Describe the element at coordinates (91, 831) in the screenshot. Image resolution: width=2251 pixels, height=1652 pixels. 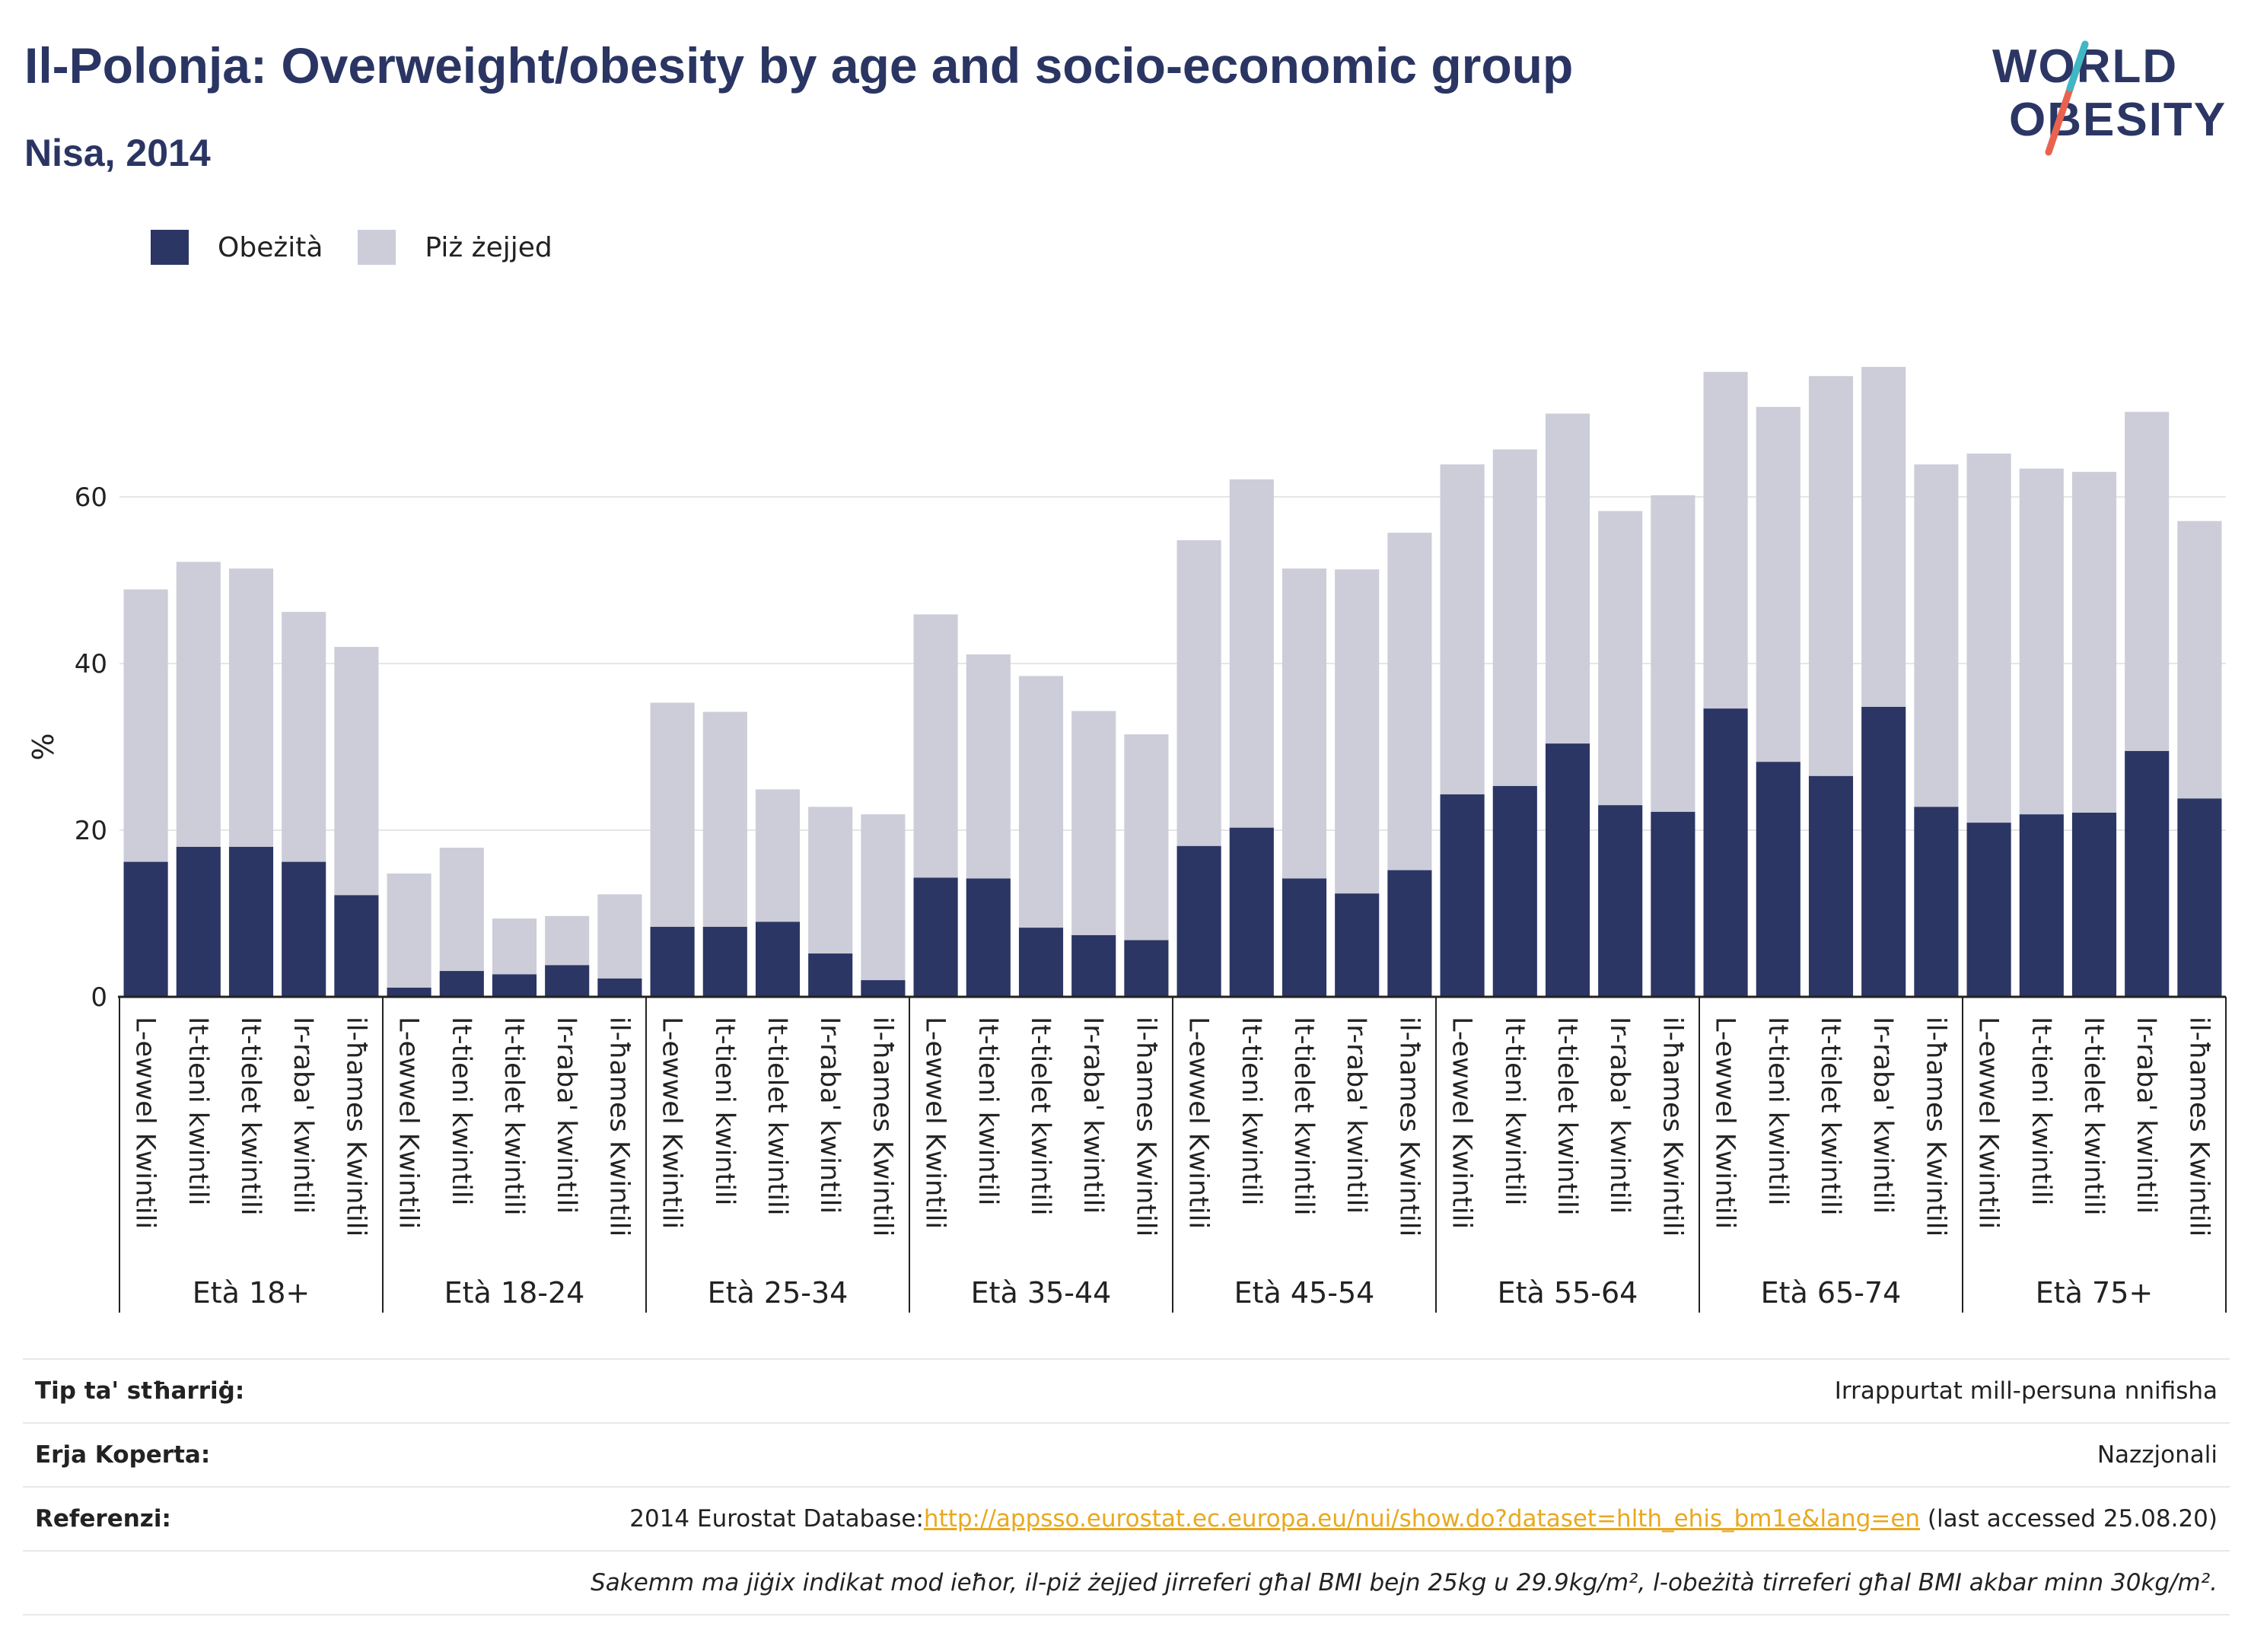
I see `y-tick-label: 20` at that location.